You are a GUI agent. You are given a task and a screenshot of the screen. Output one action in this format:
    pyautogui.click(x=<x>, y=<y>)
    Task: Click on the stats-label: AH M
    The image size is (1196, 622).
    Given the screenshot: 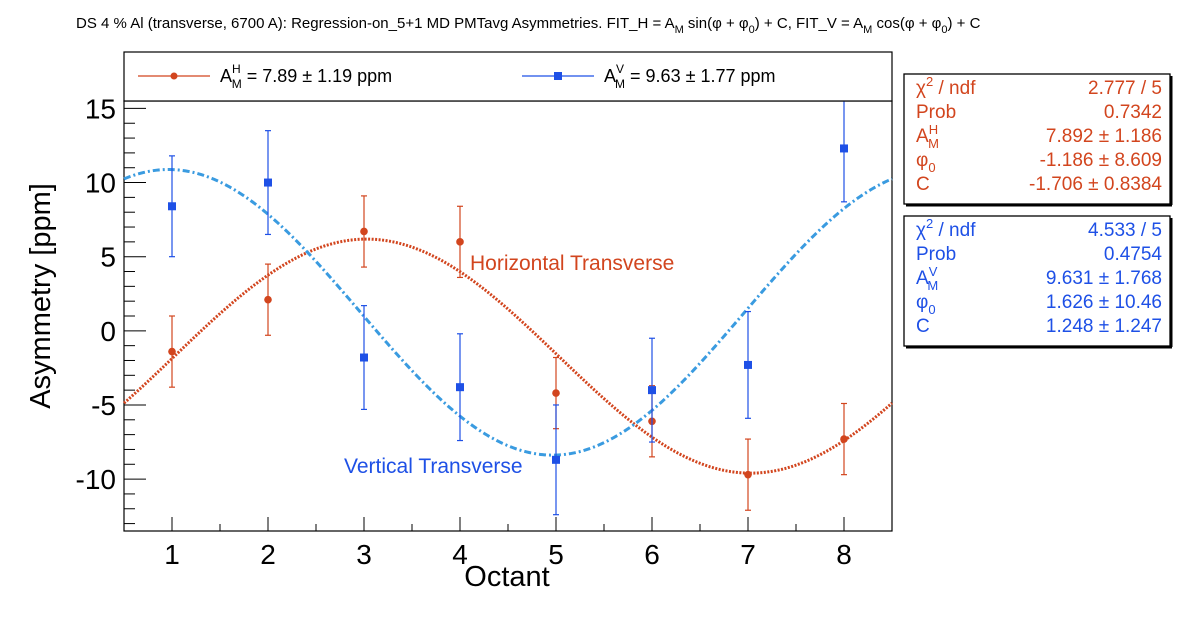 What is the action you would take?
    pyautogui.click(x=927, y=136)
    